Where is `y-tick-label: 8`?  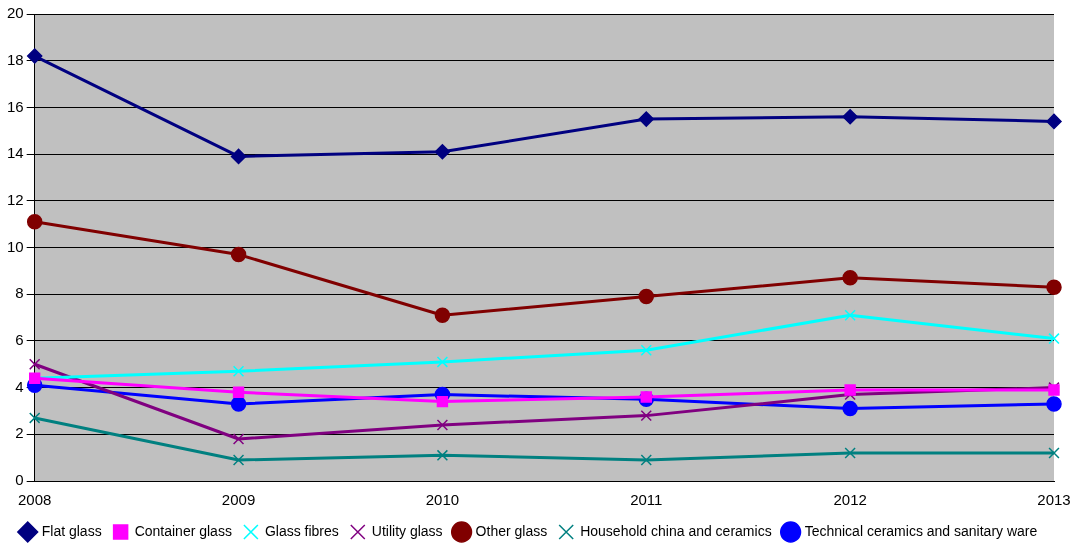 y-tick-label: 8 is located at coordinates (19, 293).